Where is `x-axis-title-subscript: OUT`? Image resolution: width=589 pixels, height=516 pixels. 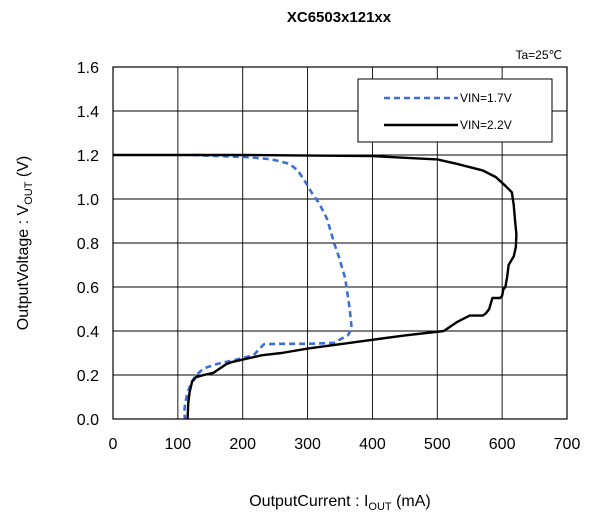 x-axis-title-subscript: OUT is located at coordinates (380, 507).